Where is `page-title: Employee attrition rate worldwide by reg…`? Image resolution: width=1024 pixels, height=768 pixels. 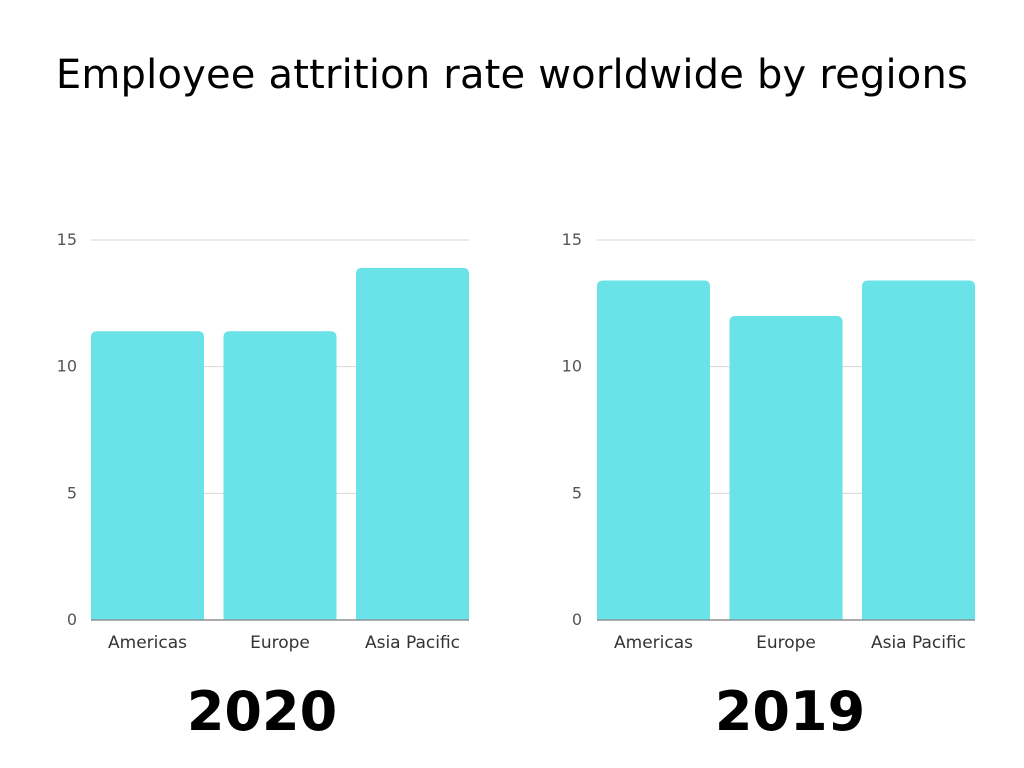 page-title: Employee attrition rate worldwide by reg… is located at coordinates (512, 75).